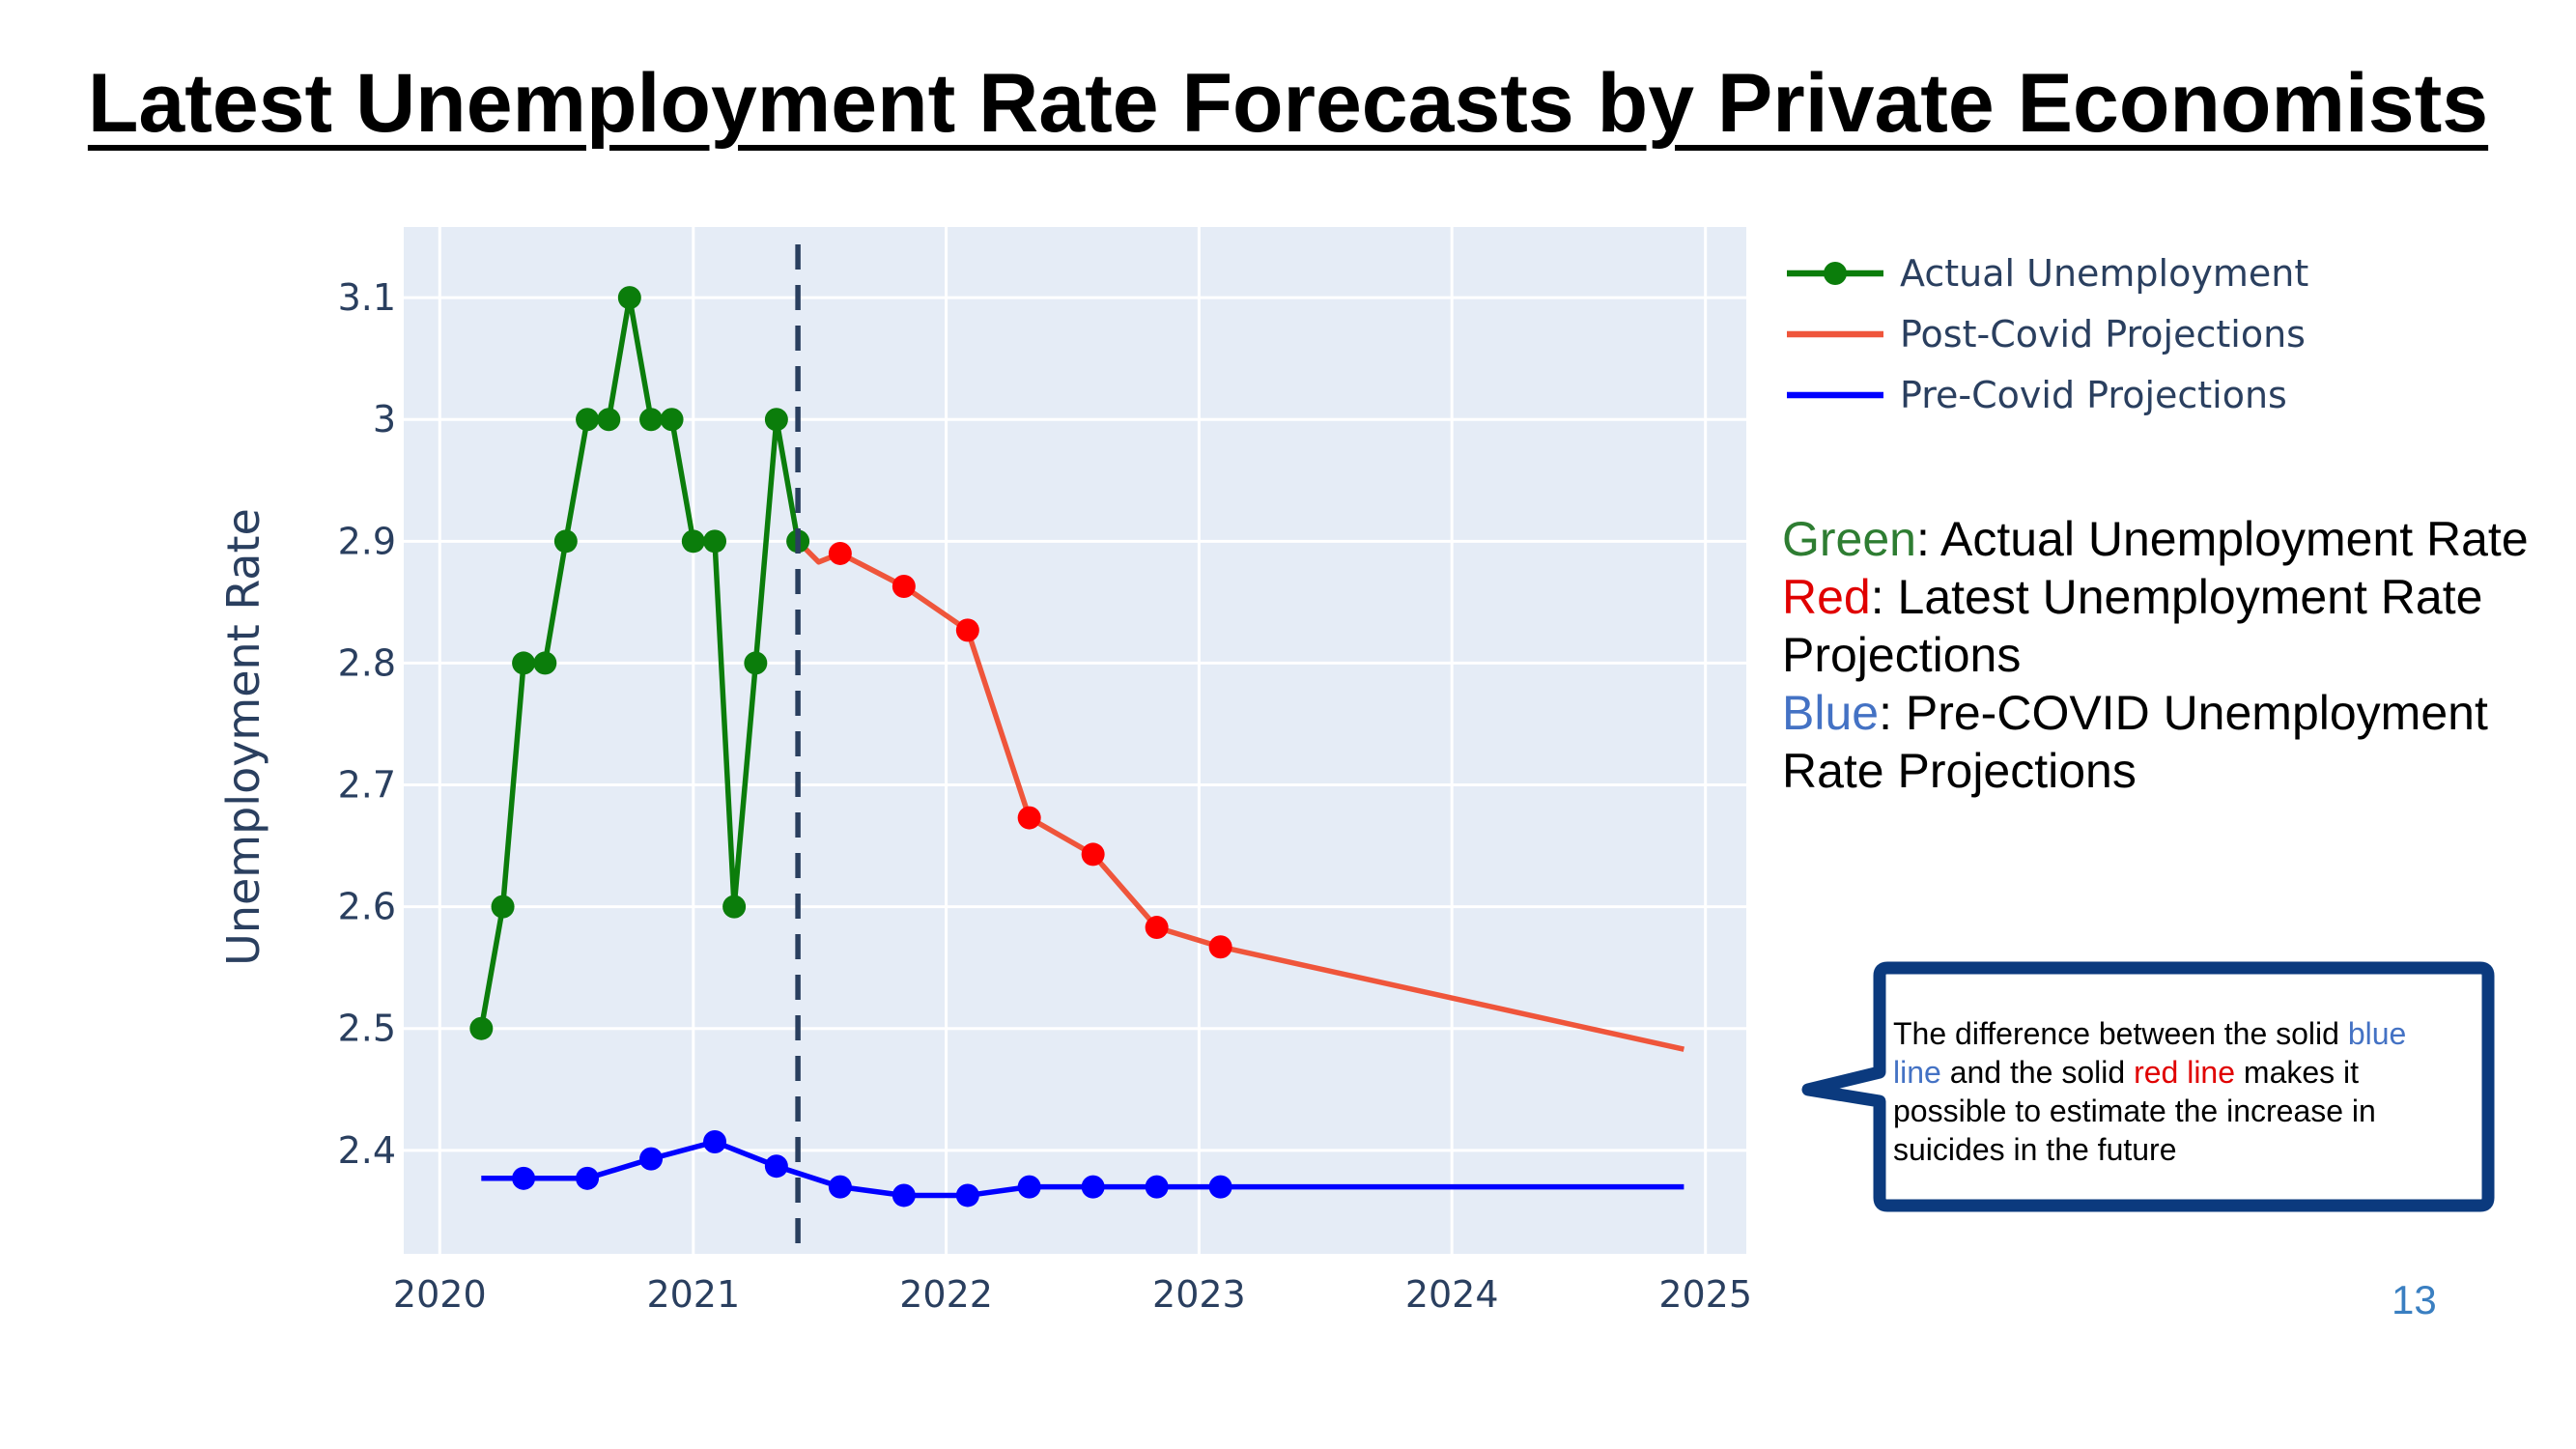  I want to click on y-tick-label: 2.6, so click(367, 907).